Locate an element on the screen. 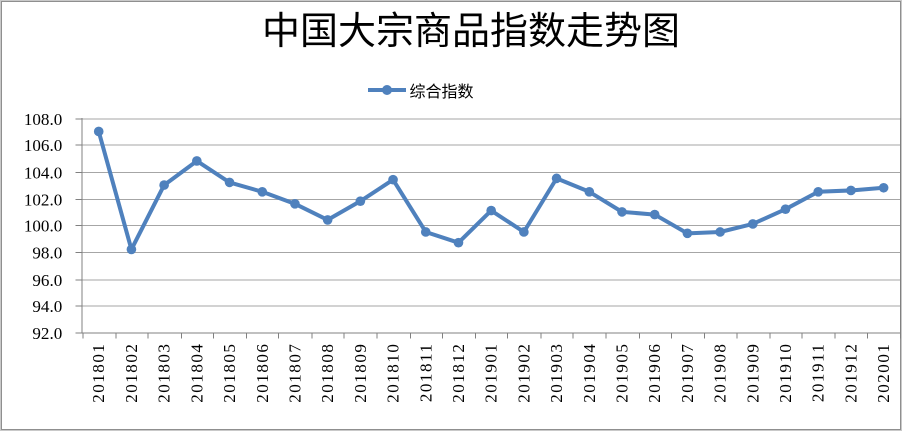 This screenshot has width=902, height=431. legend-series-label: 综合指数 is located at coordinates (441, 92).